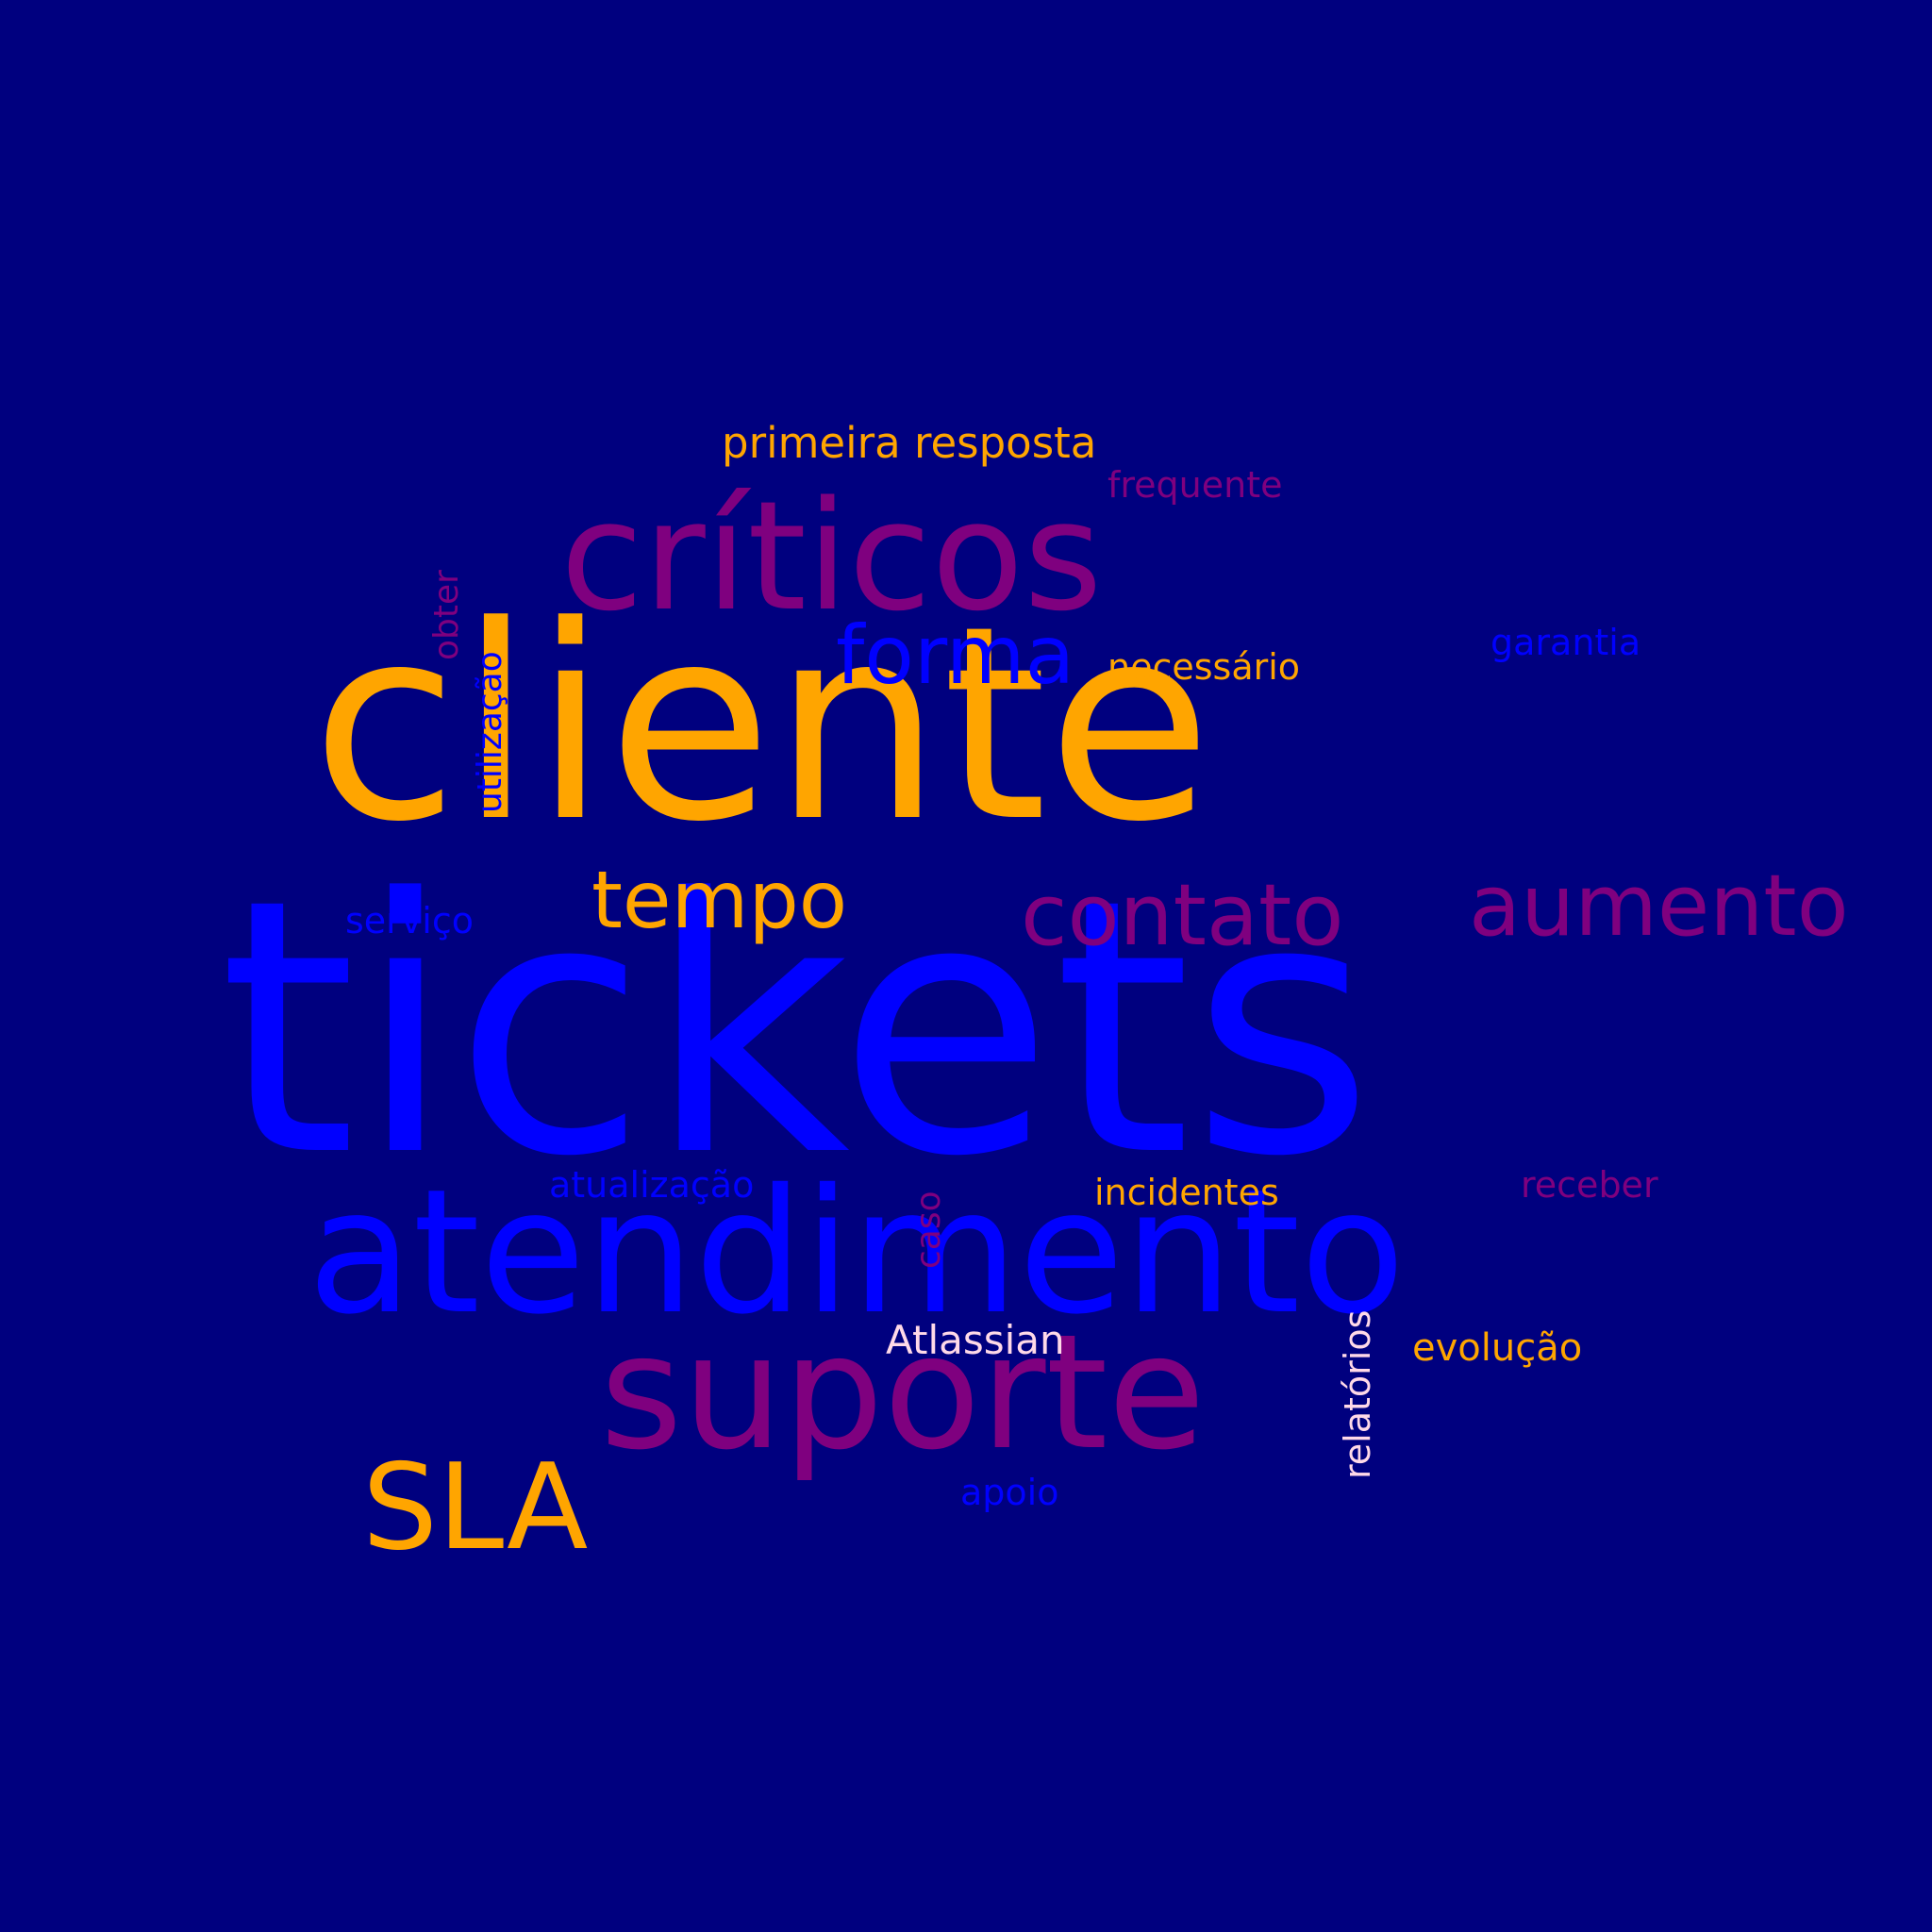 This screenshot has width=1932, height=1932. I want to click on word-atlassian: Atlassian, so click(976, 1340).